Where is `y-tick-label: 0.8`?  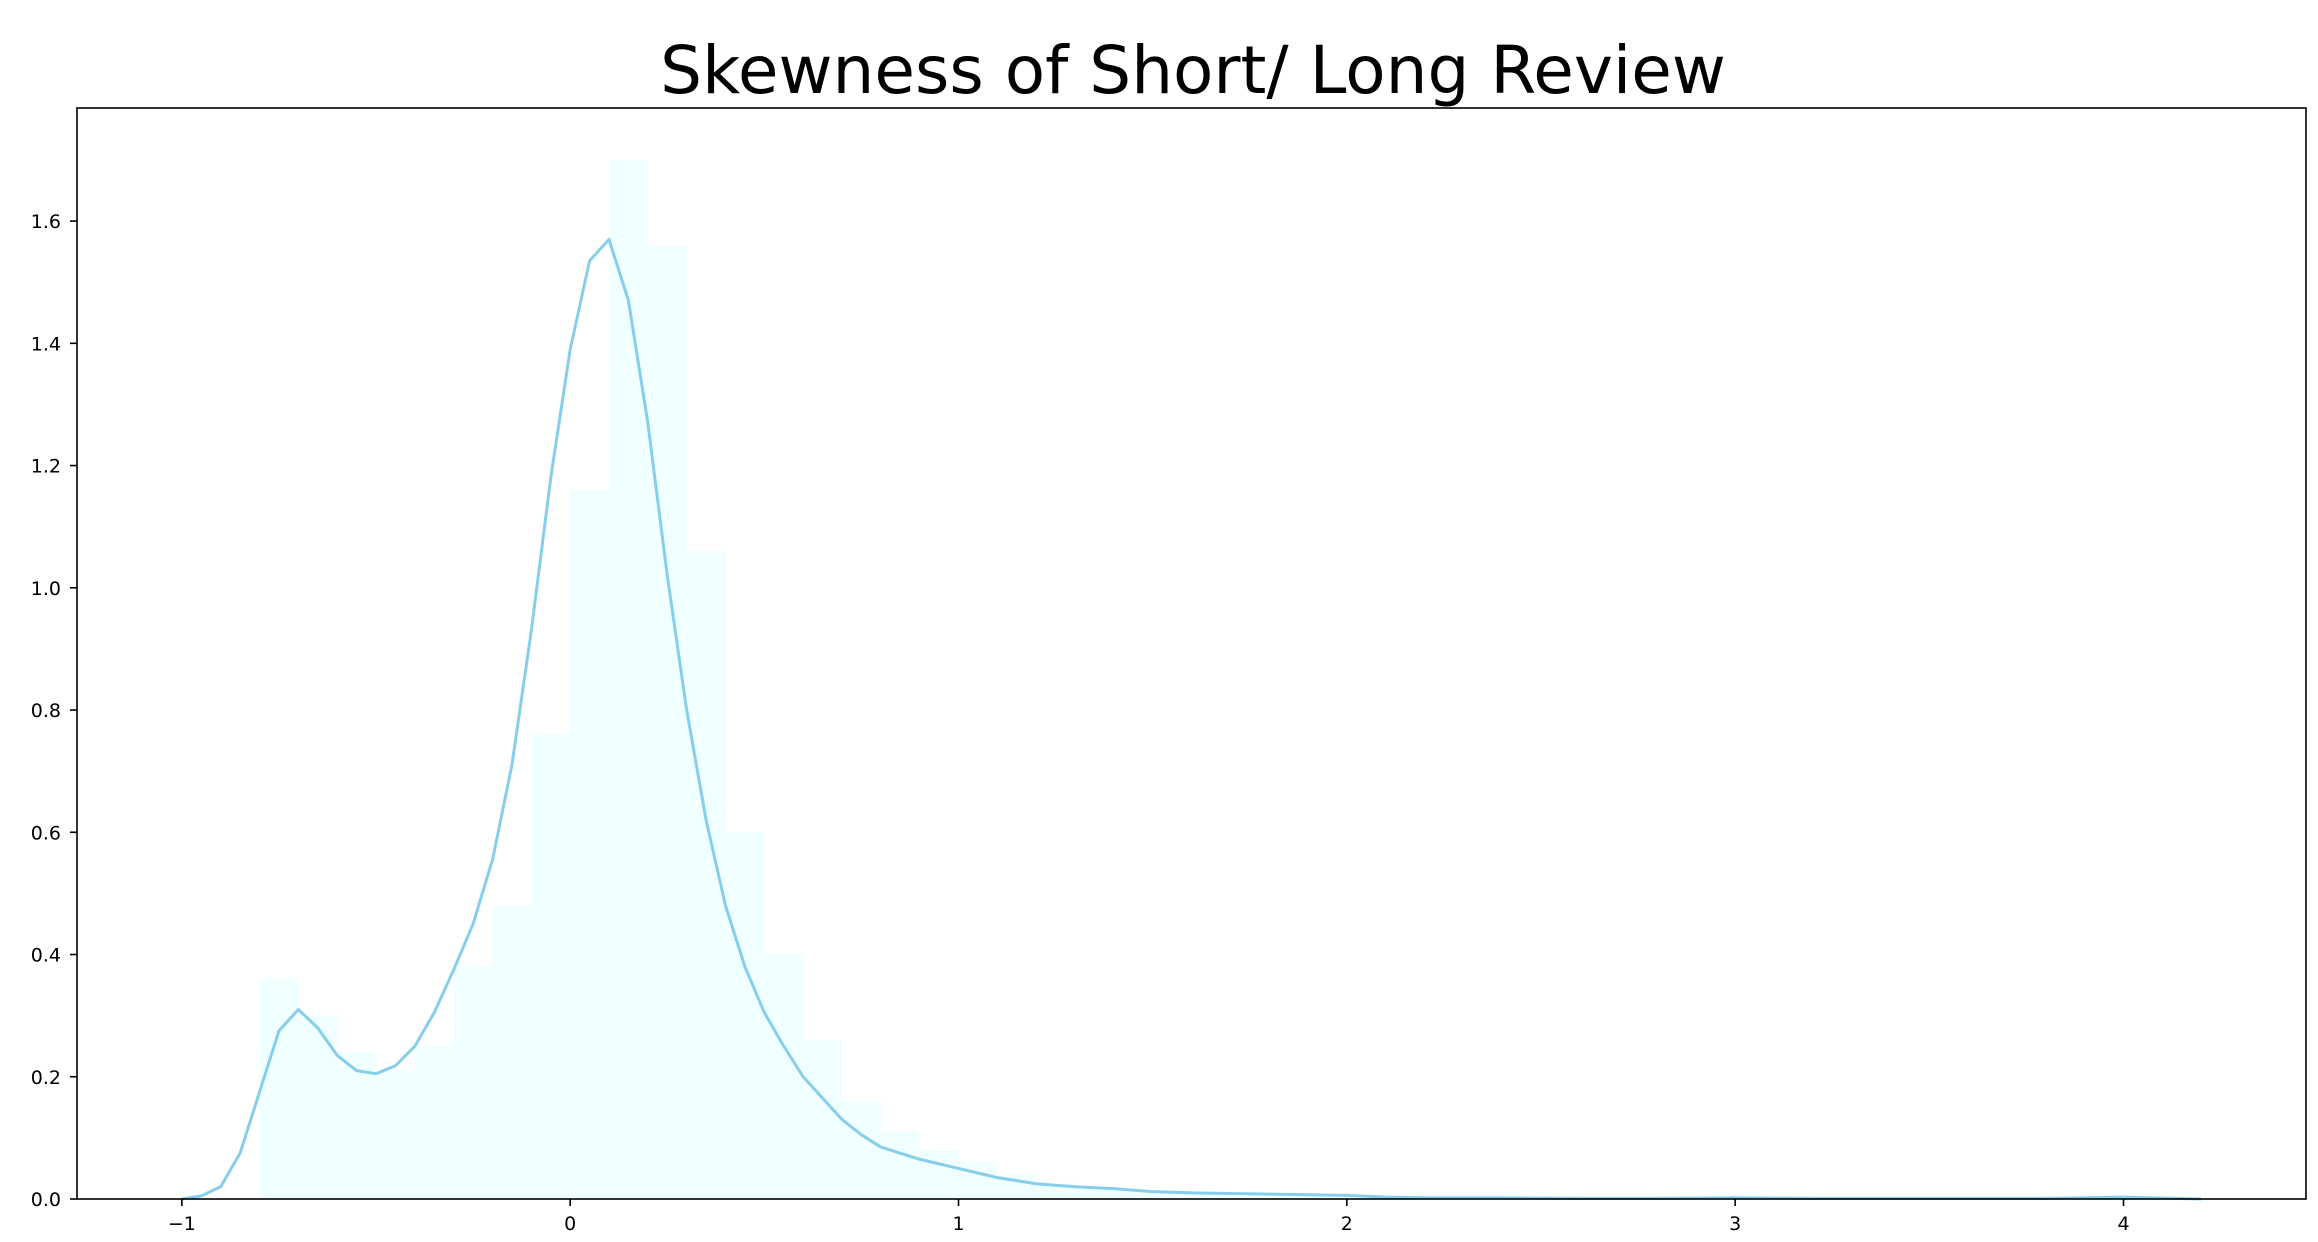
y-tick-label: 0.8 is located at coordinates (46, 711).